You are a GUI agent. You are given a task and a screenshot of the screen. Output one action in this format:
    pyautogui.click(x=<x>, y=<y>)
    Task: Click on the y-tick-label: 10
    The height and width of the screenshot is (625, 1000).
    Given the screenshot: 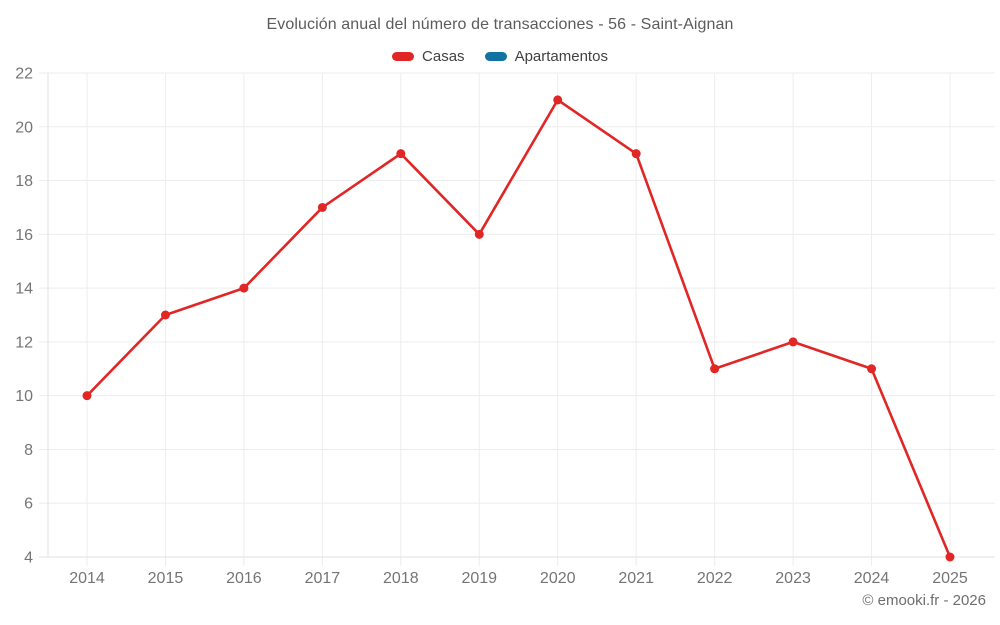 What is the action you would take?
    pyautogui.click(x=24, y=396)
    